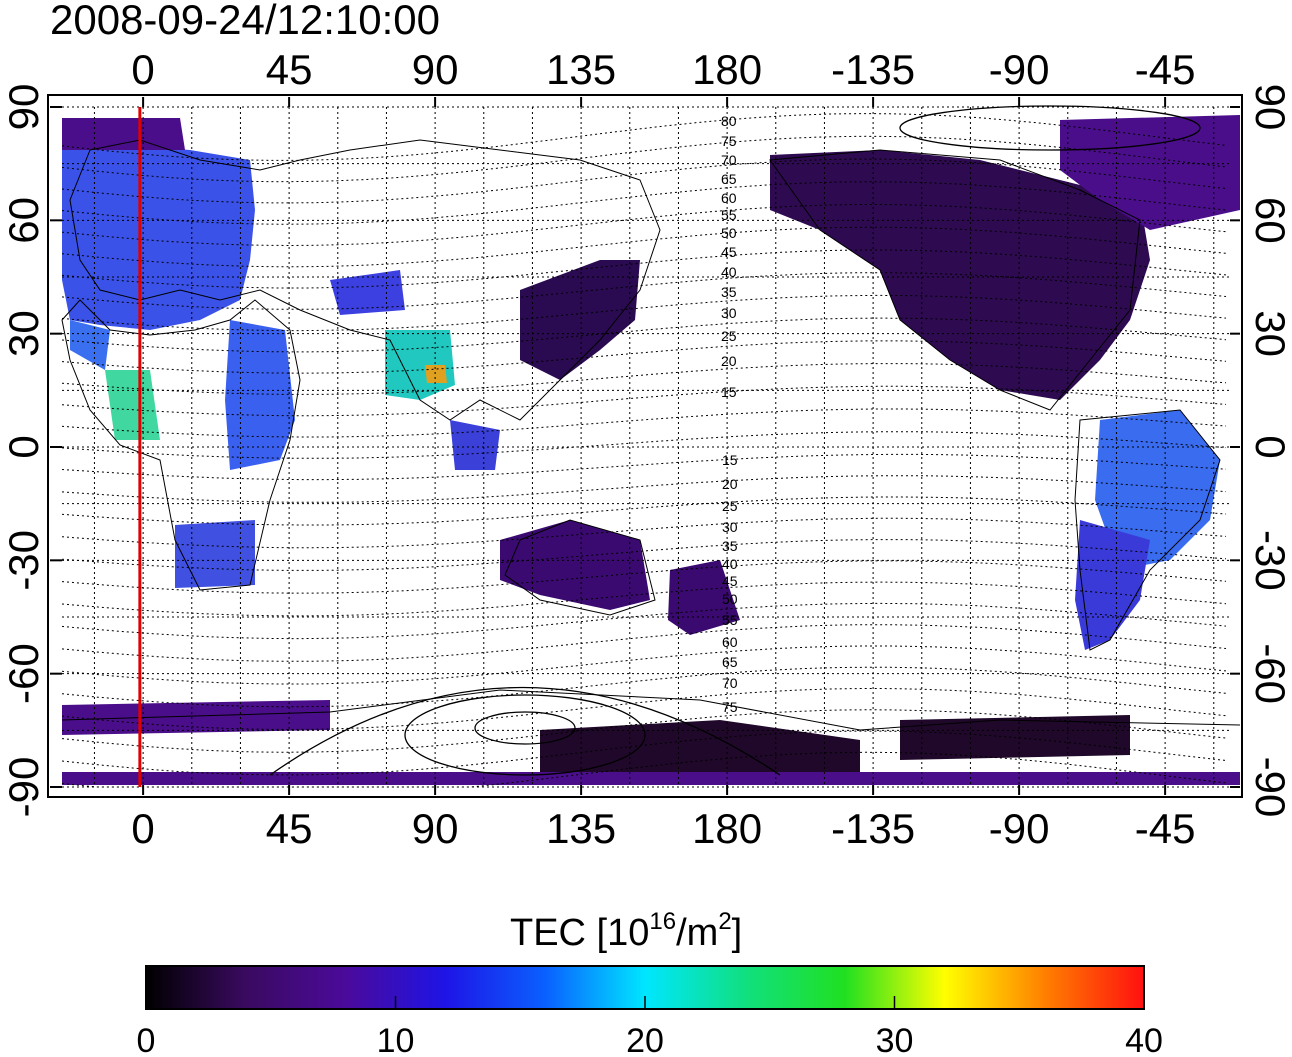  I want to click on contour-label: 25, so click(730, 506).